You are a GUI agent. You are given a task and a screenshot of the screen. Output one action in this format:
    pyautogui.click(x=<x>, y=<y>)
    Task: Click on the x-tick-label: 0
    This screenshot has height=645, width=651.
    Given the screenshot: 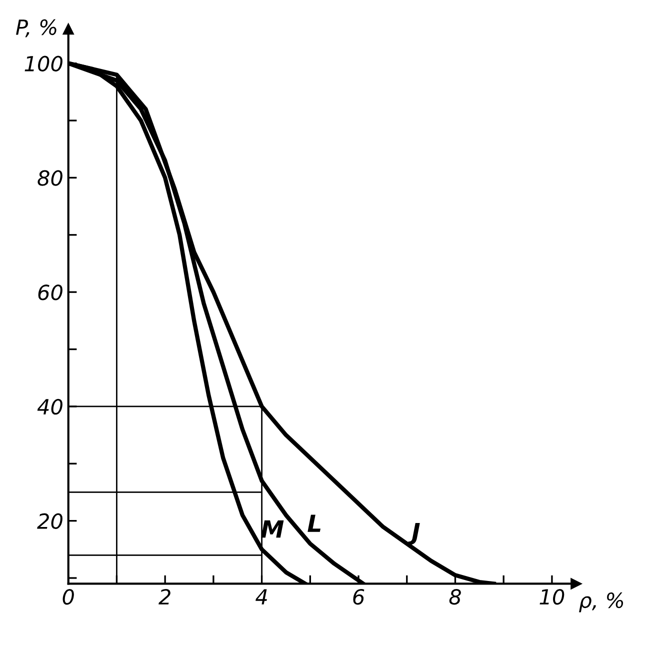 What is the action you would take?
    pyautogui.click(x=68, y=596)
    